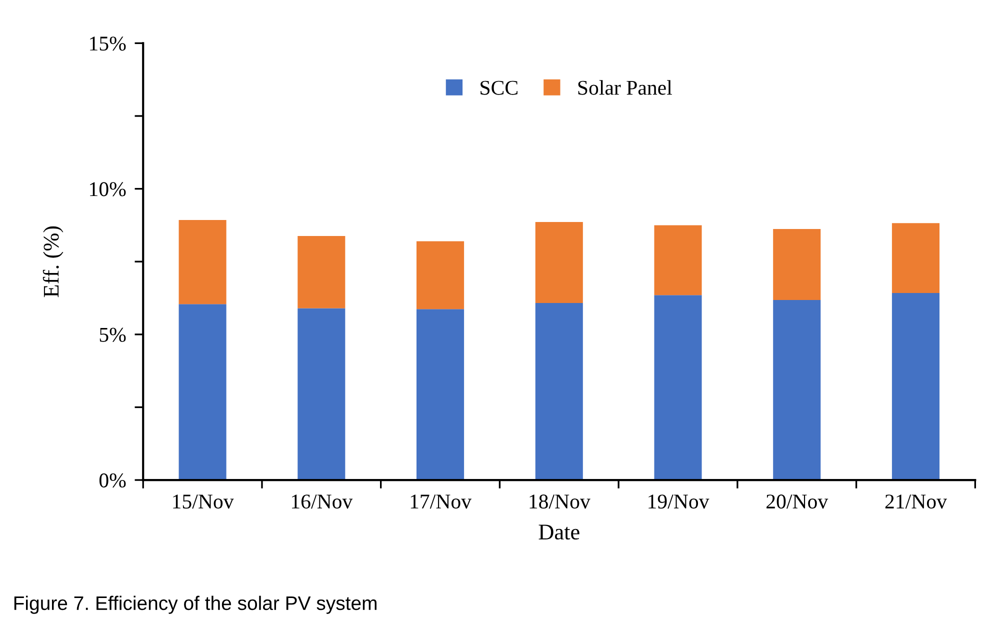 The image size is (987, 617). What do you see at coordinates (108, 189) in the screenshot?
I see `y-tick-label: 10%` at bounding box center [108, 189].